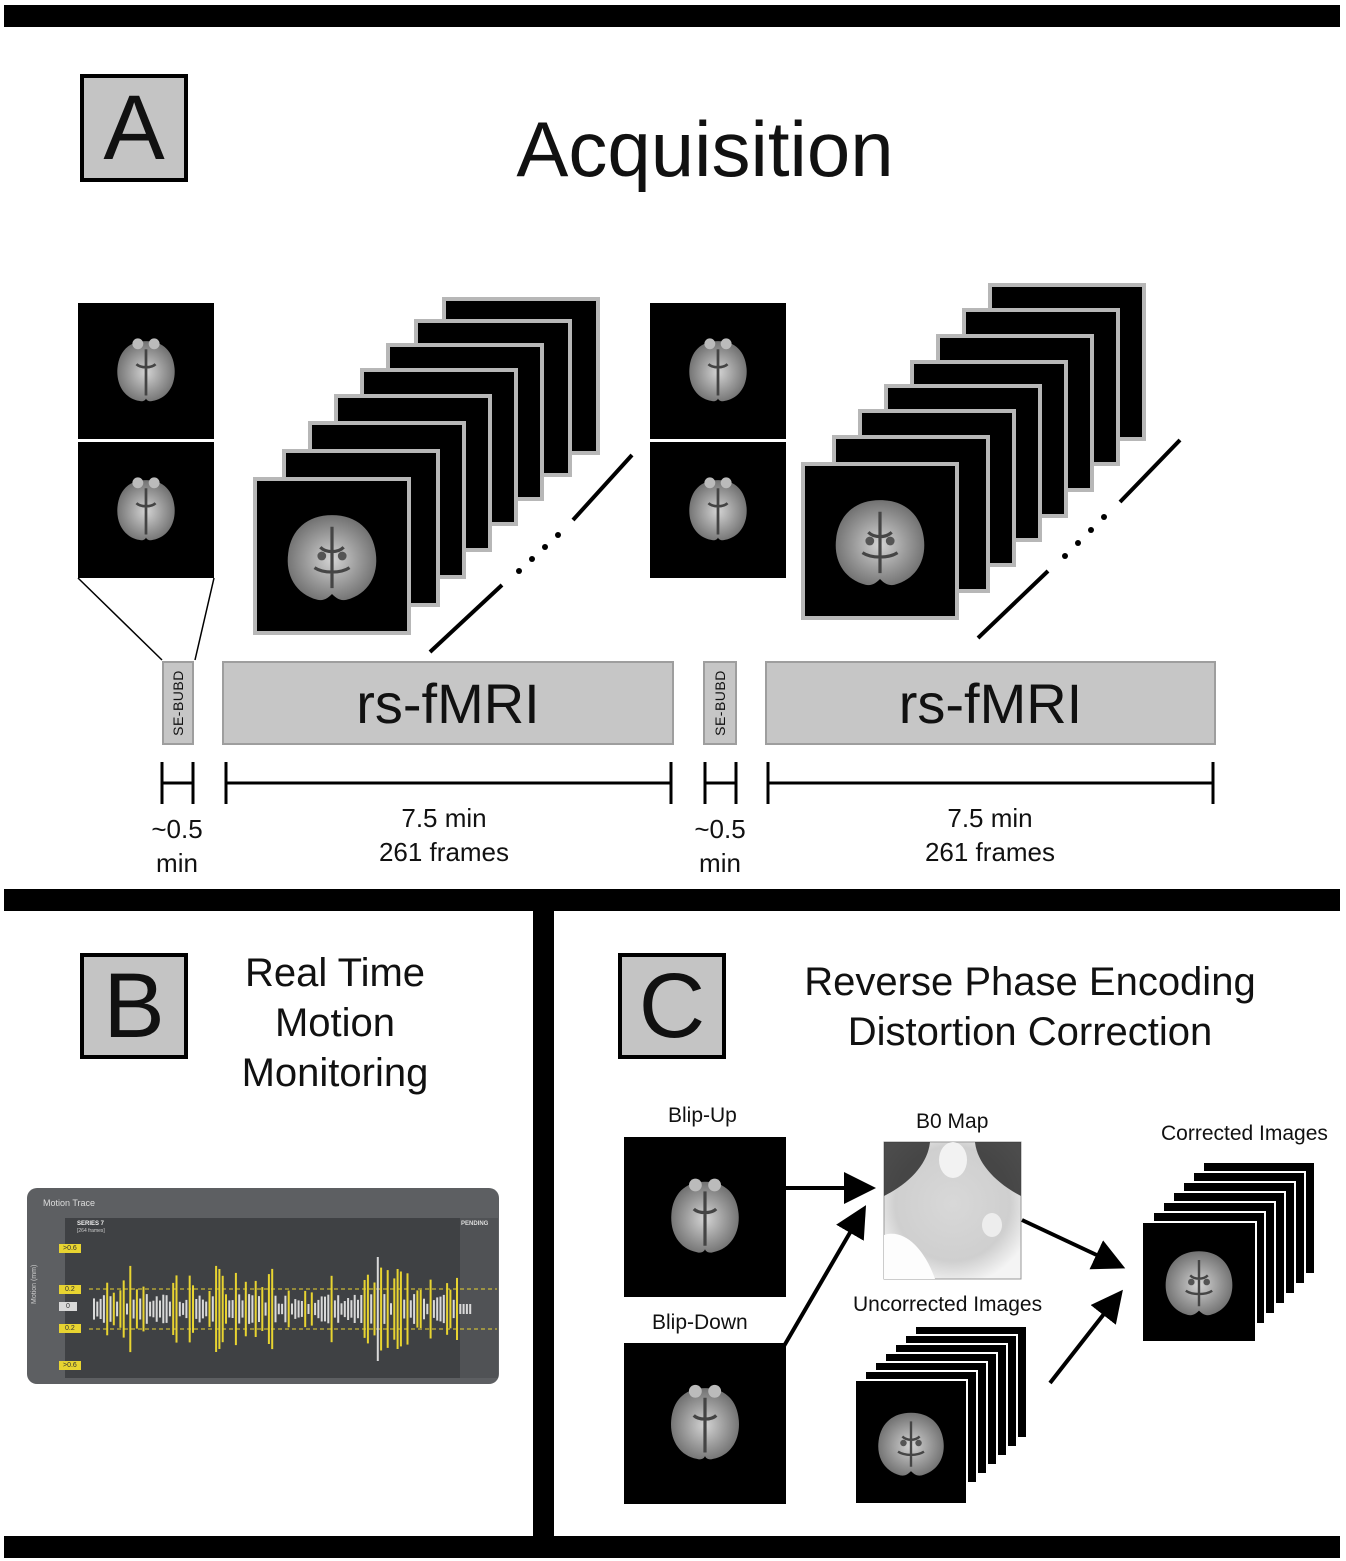  What do you see at coordinates (705, 1423) in the screenshot?
I see `blip-down-image` at bounding box center [705, 1423].